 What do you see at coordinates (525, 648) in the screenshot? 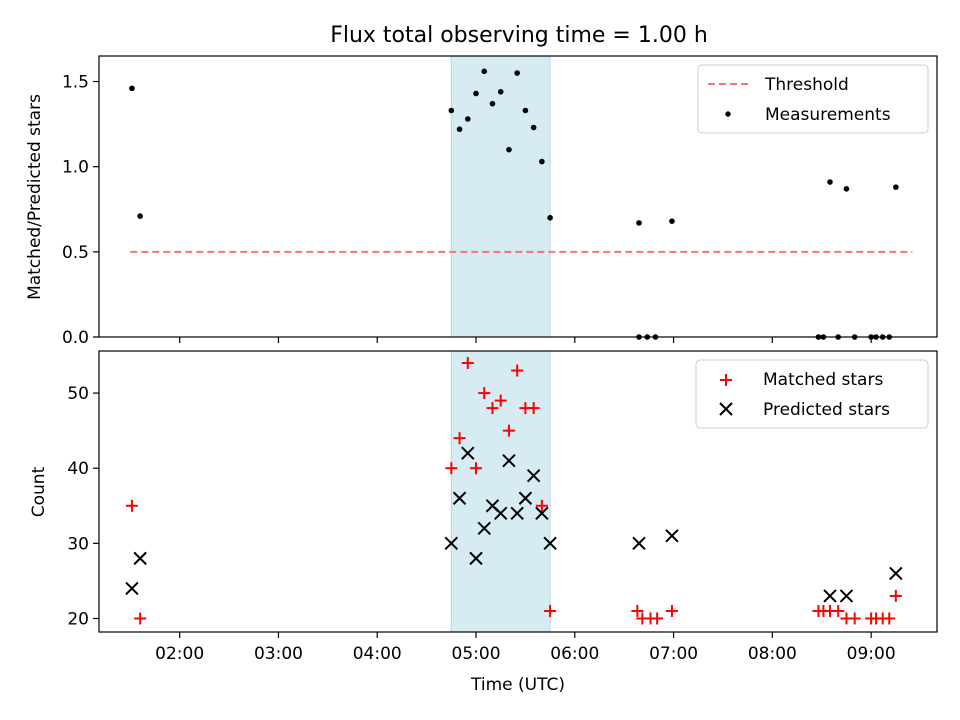
I see `bottom-x-axis: 02:00 03:00 04:00 05:00 06:00 07:00 08:00 09:00` at bounding box center [525, 648].